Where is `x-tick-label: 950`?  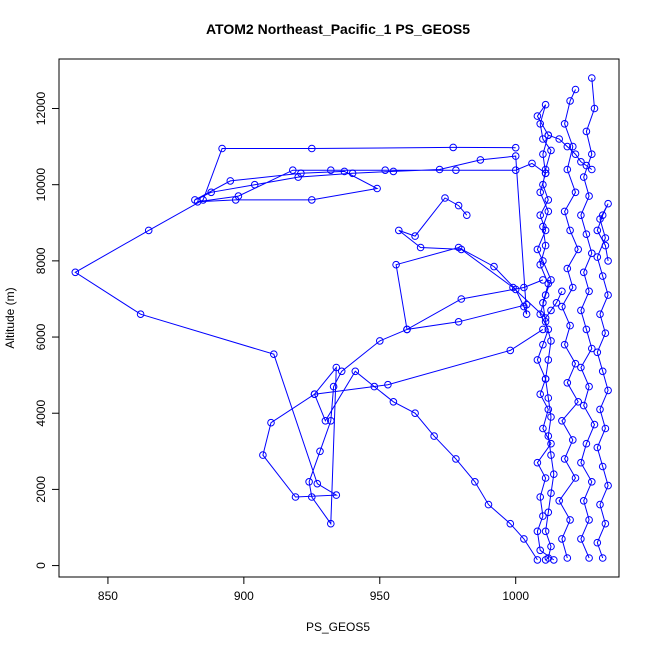 x-tick-label: 950 is located at coordinates (380, 596).